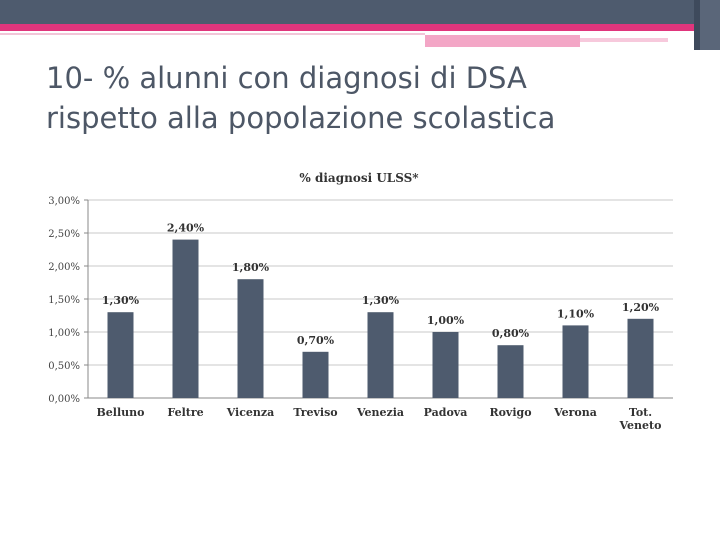  What do you see at coordinates (641, 307) in the screenshot?
I see `data-label: 1,20%` at bounding box center [641, 307].